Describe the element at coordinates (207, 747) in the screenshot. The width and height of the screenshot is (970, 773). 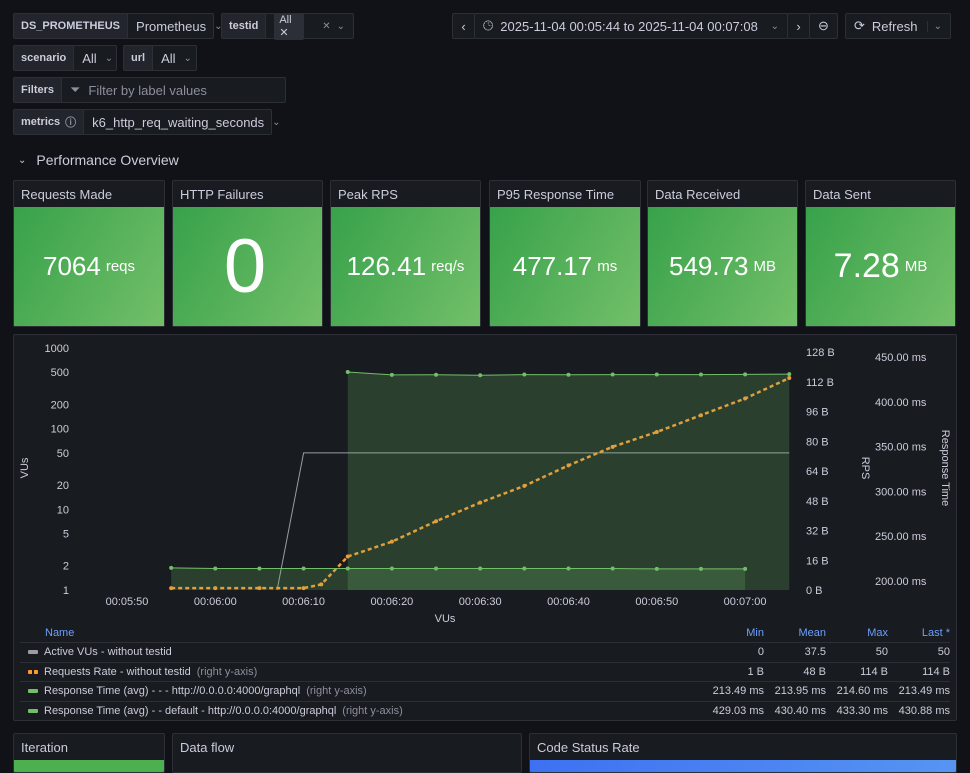
I see `panel-title: Data flow` at that location.